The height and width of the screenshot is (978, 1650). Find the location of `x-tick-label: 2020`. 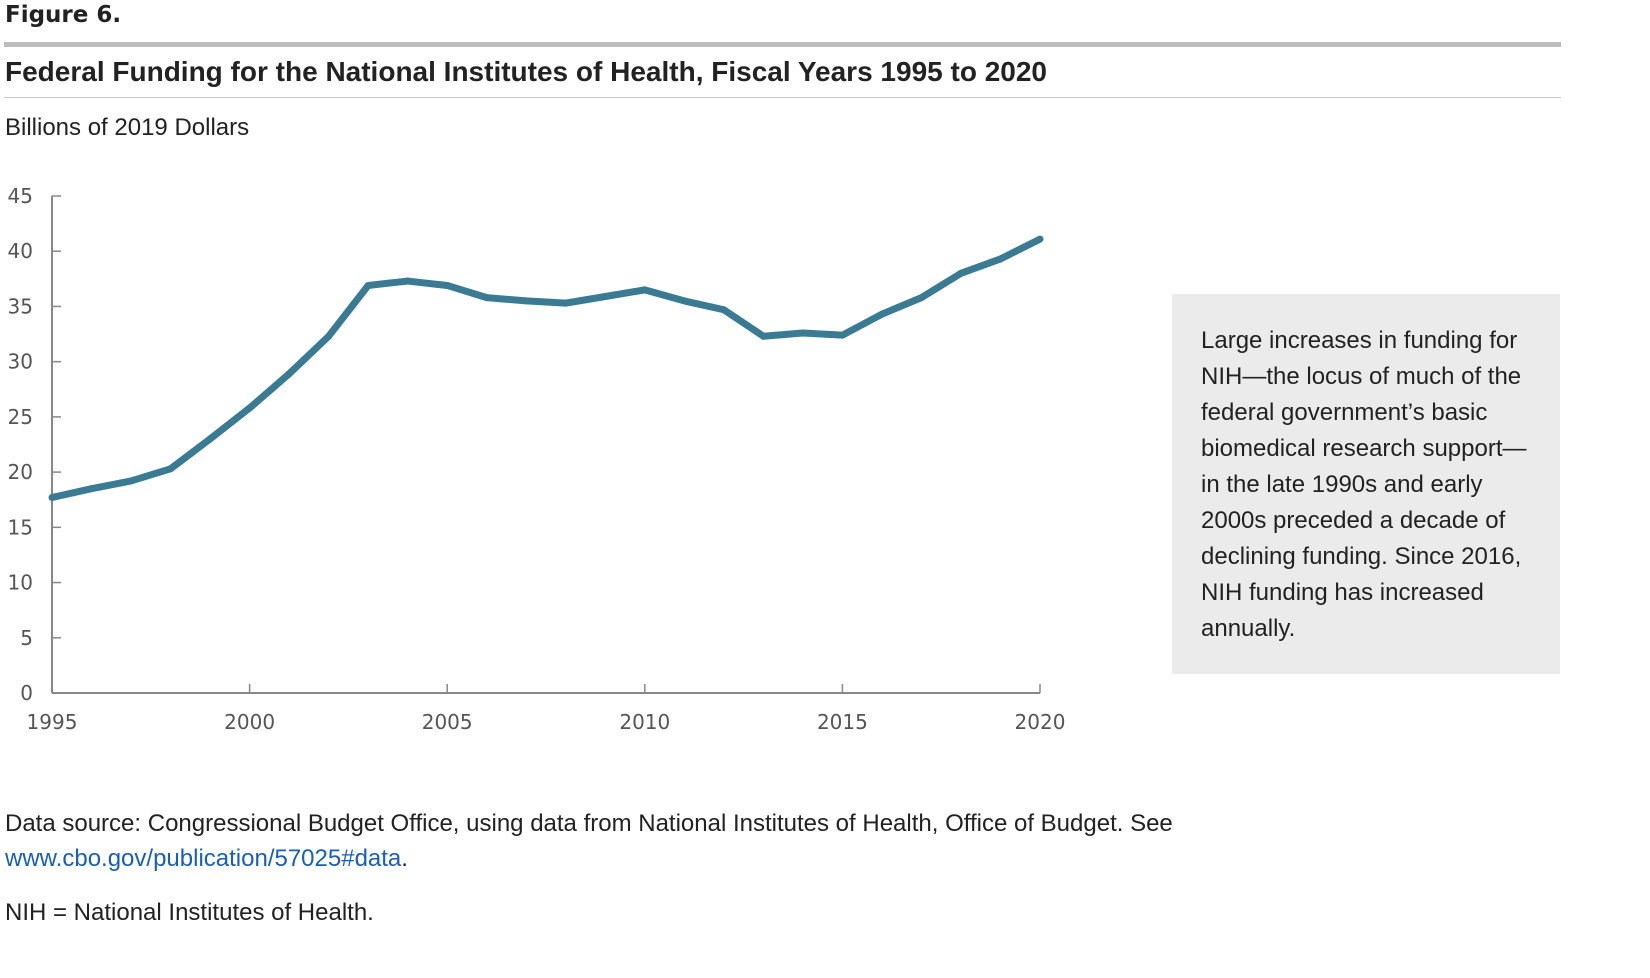

x-tick-label: 2020 is located at coordinates (1040, 722).